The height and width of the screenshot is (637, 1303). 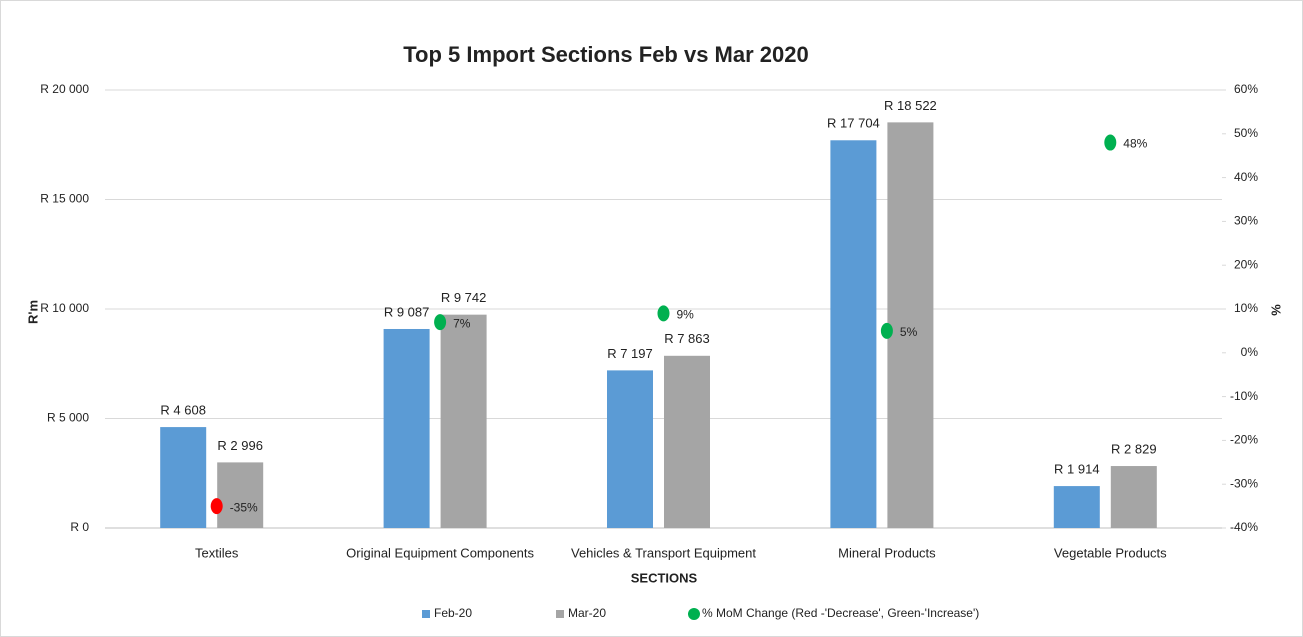 I want to click on legend-label: Mar-20, so click(x=587, y=613).